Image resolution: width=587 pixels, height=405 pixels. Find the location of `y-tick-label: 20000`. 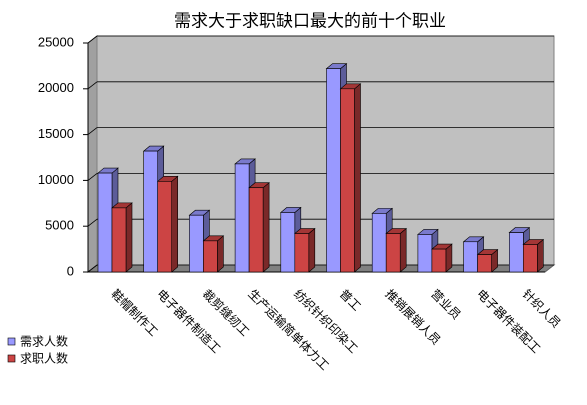

y-tick-label: 20000 is located at coordinates (56, 87).